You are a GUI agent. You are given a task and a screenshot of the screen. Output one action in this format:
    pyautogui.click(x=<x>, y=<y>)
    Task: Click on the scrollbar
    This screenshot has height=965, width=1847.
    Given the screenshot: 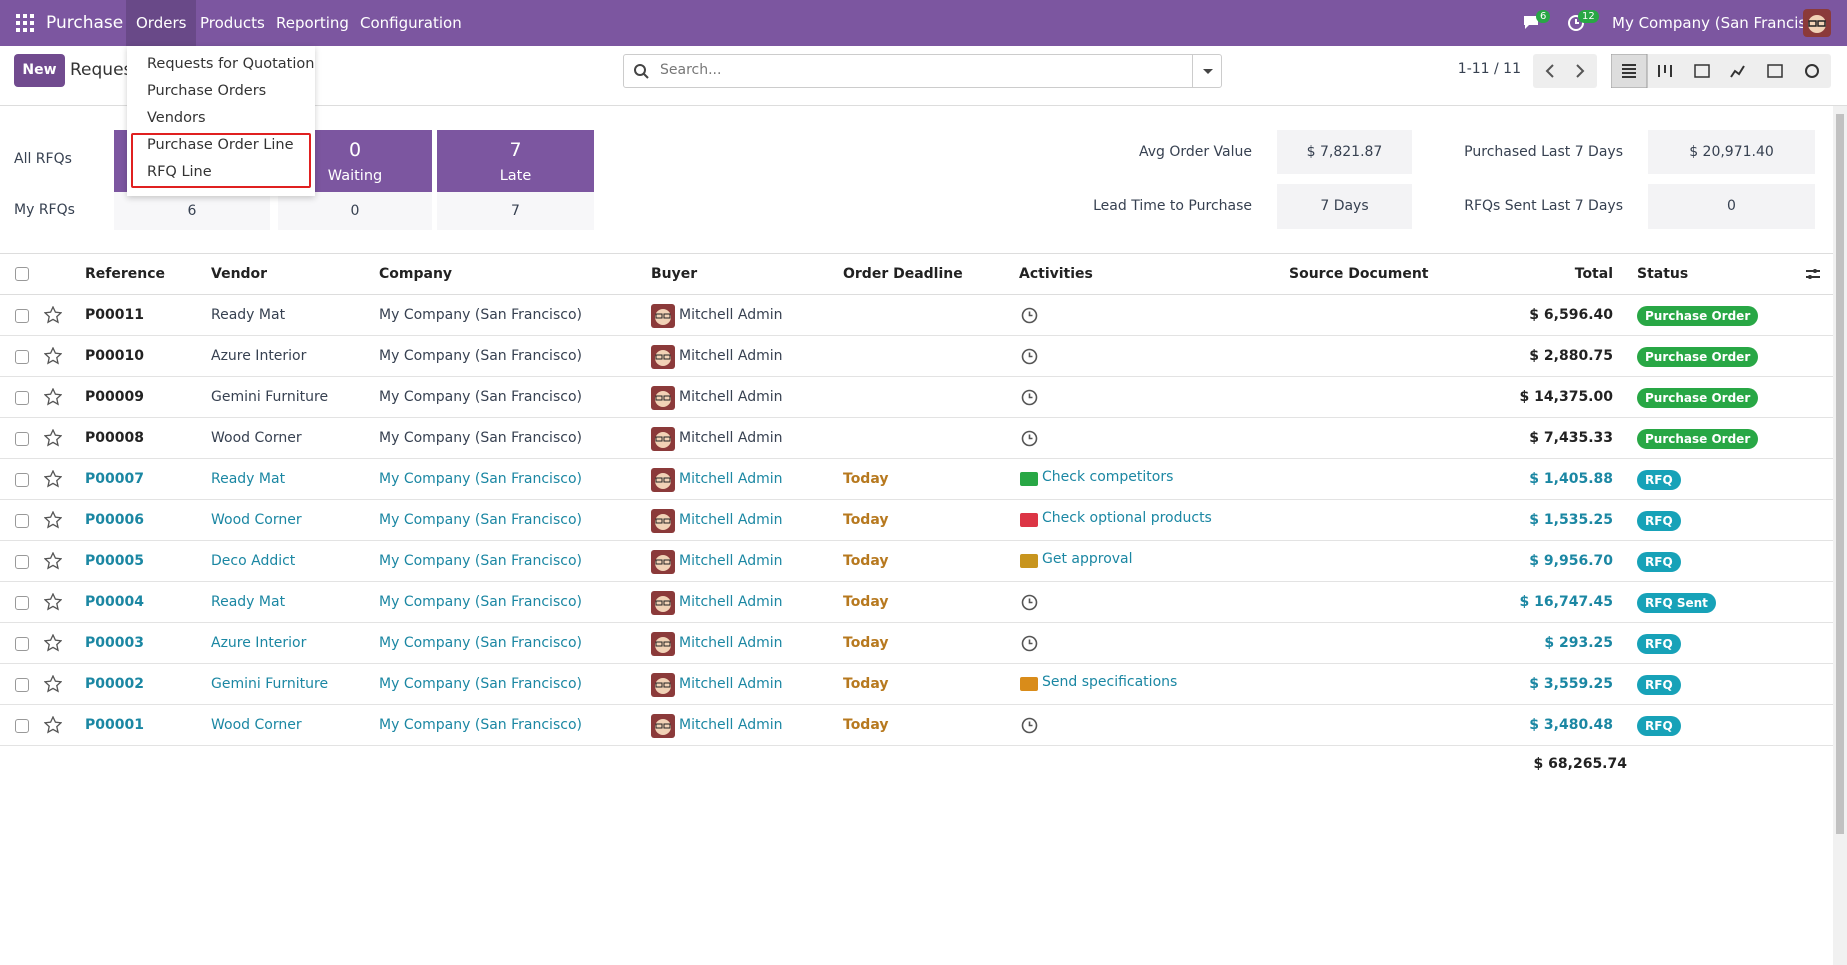 What is the action you would take?
    pyautogui.click(x=1840, y=535)
    